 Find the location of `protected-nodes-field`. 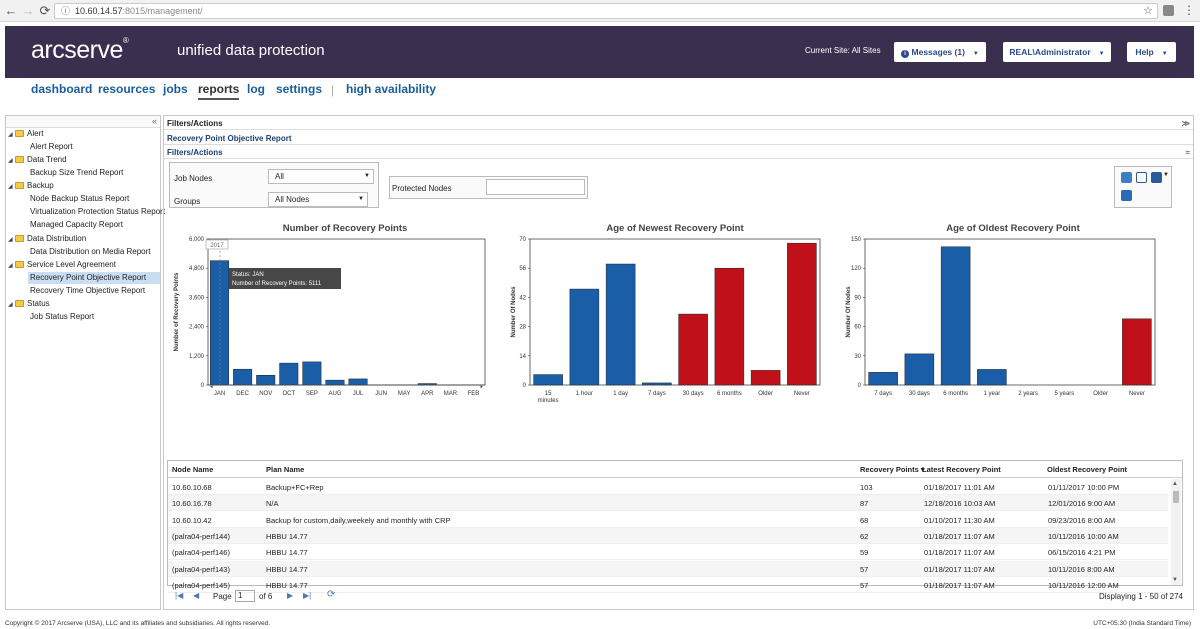

protected-nodes-field is located at coordinates (535, 187).